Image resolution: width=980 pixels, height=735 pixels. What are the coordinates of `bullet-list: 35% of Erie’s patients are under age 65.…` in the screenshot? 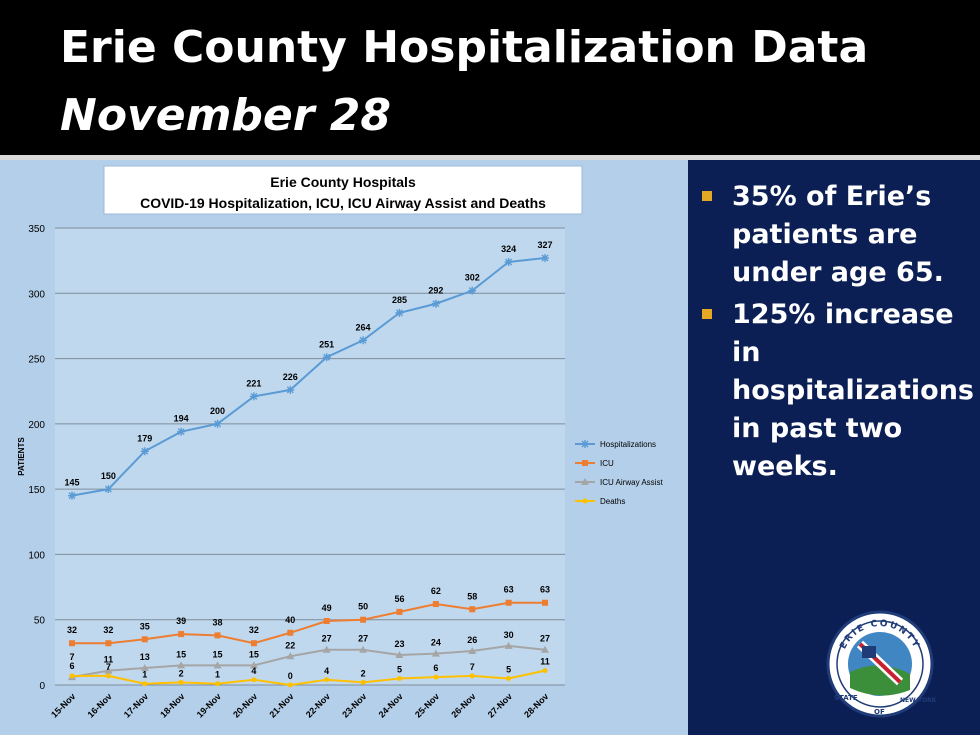 It's located at (837, 334).